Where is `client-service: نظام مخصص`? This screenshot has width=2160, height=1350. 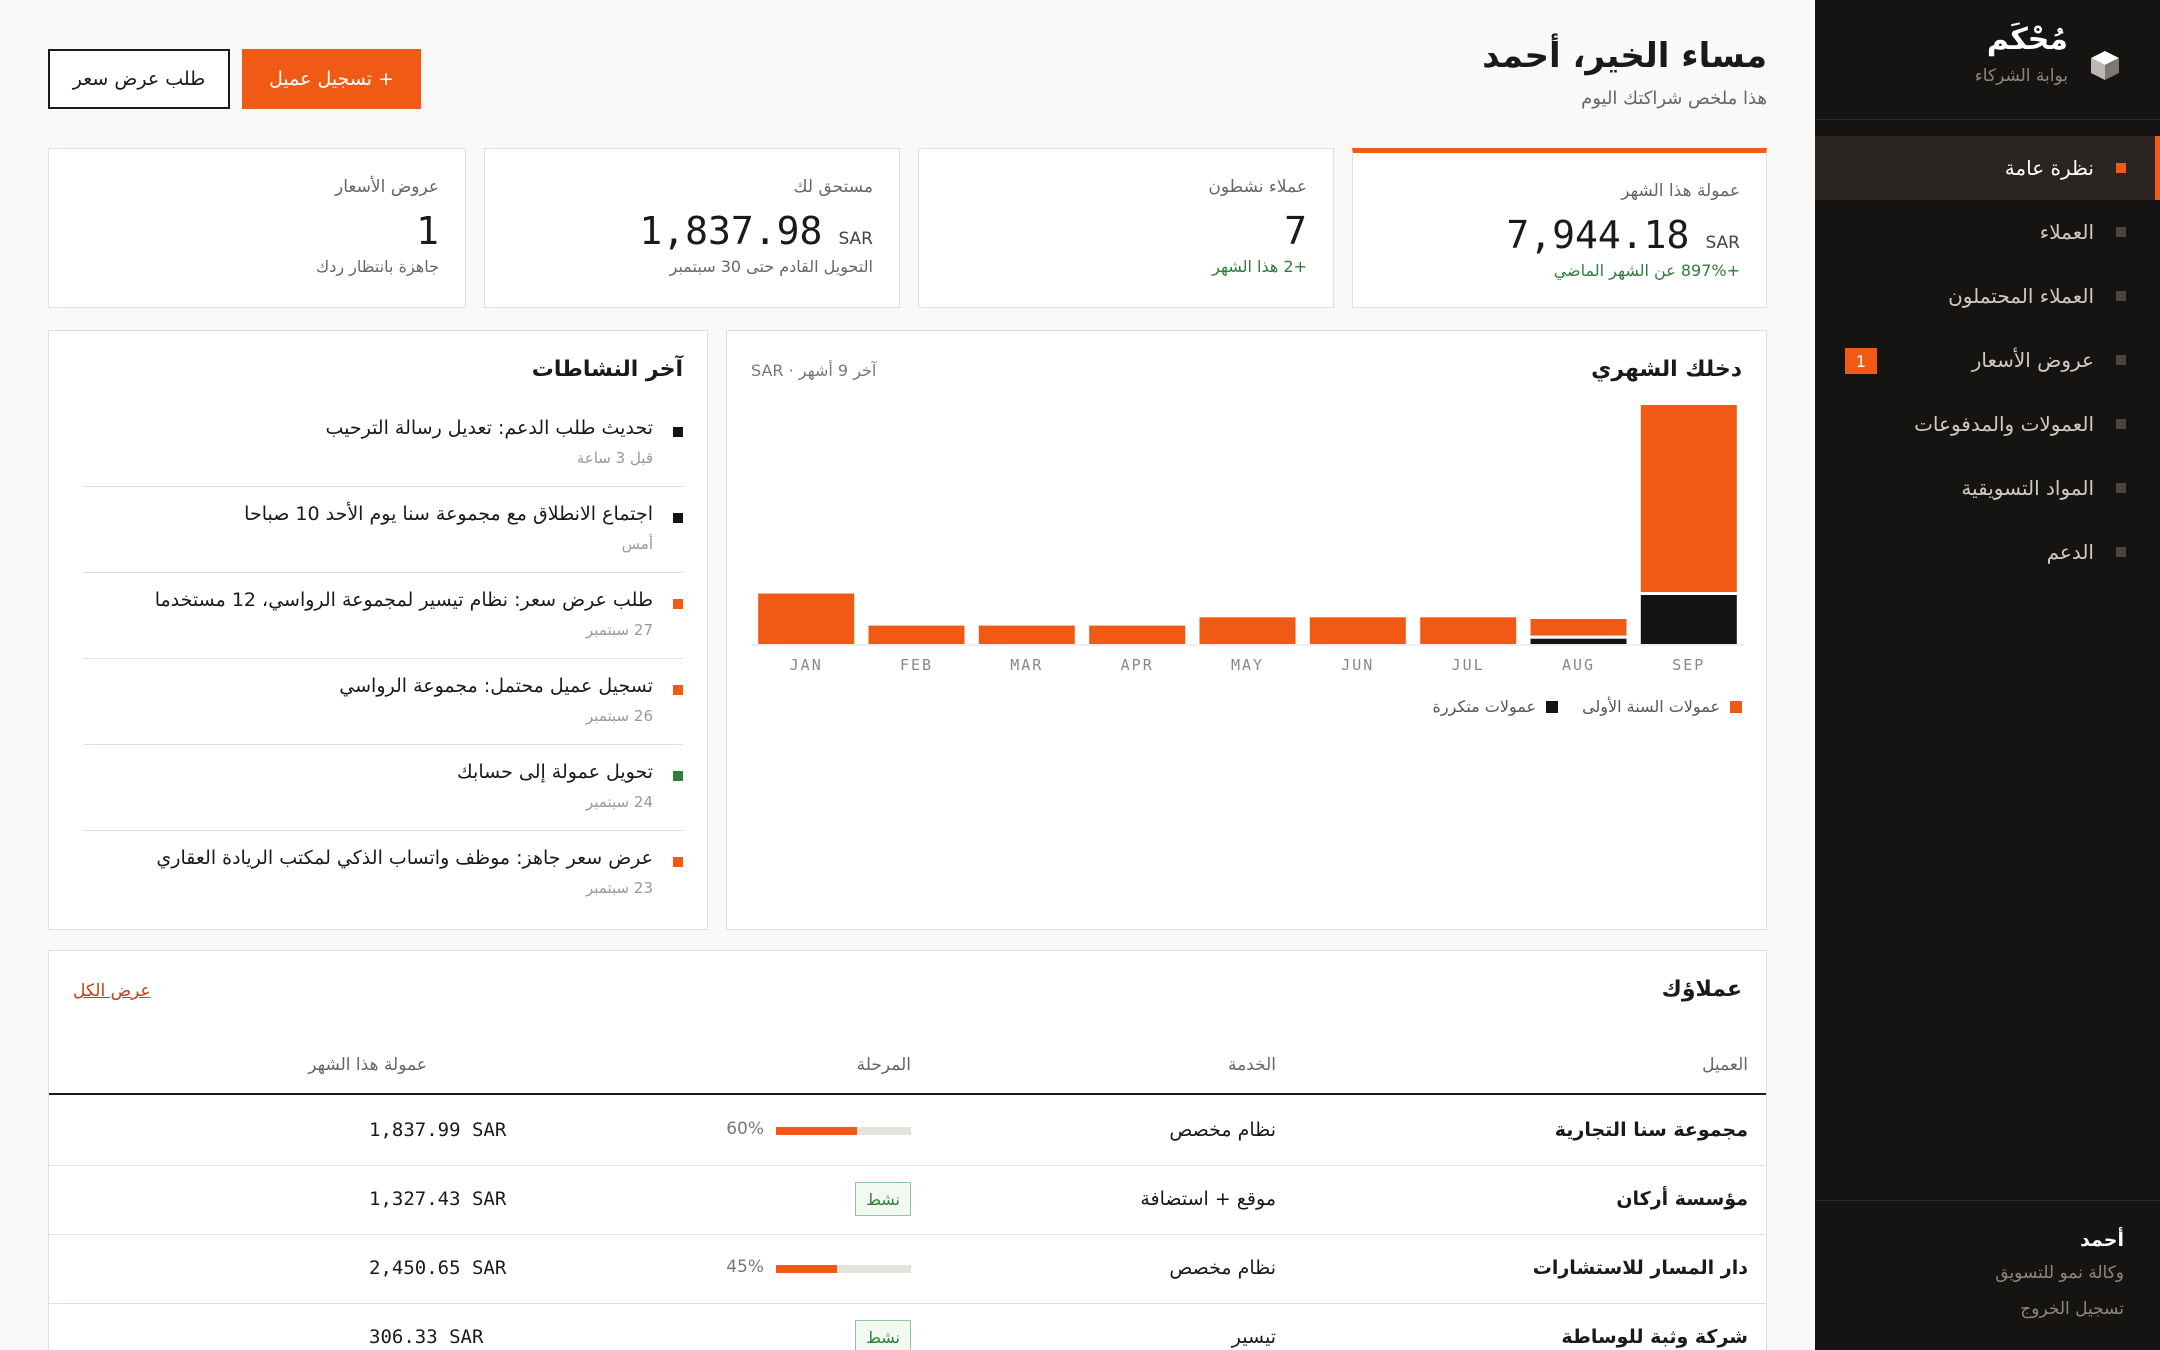 client-service: نظام مخصص is located at coordinates (1222, 1268).